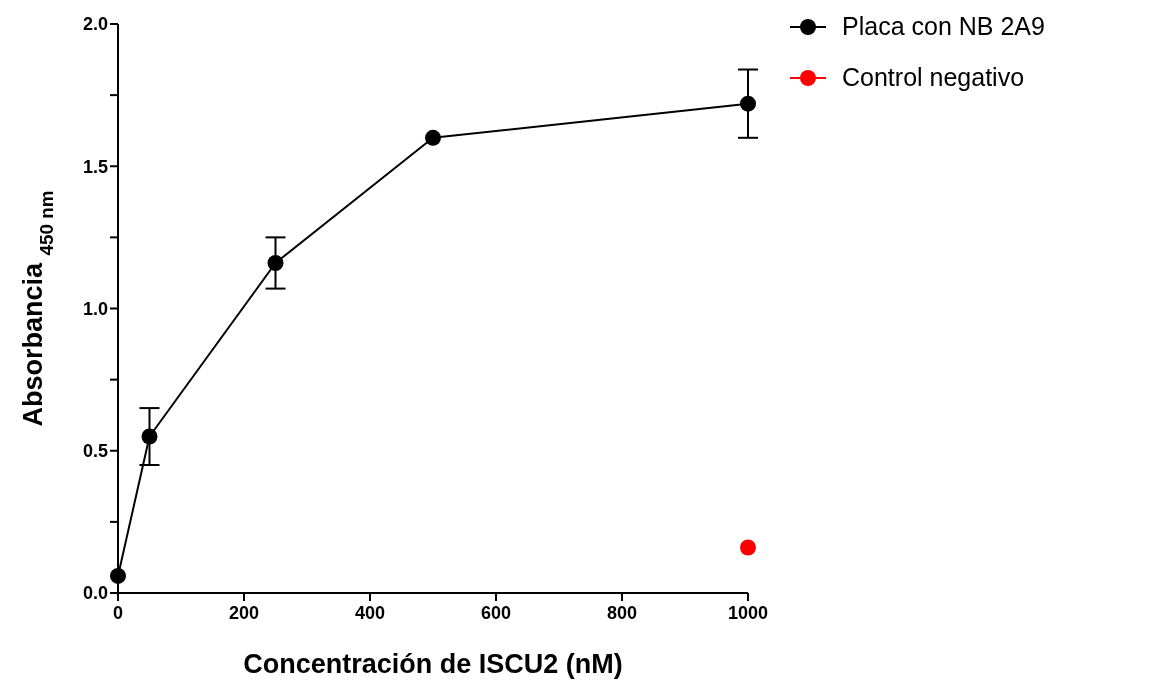 The height and width of the screenshot is (693, 1162). I want to click on legend-label: Placa con NB 2A9, so click(943, 26).